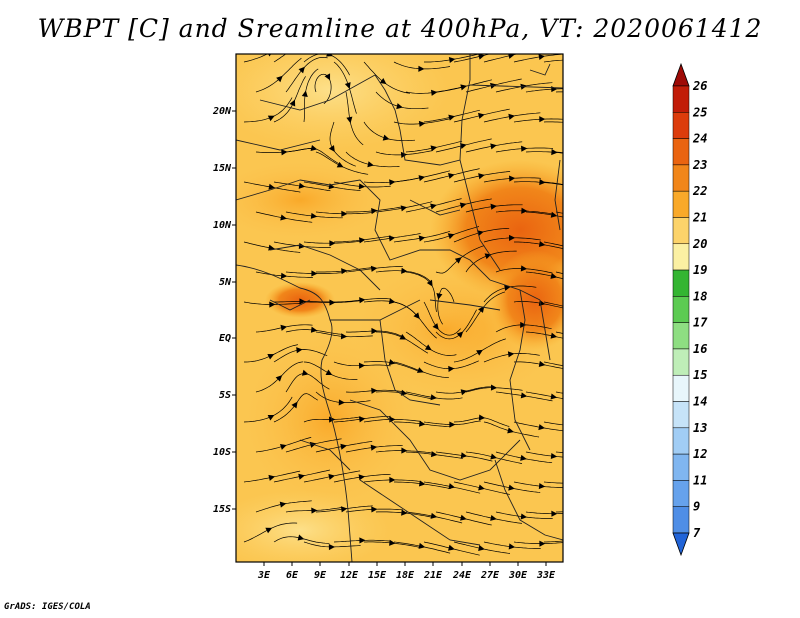  What do you see at coordinates (700, 296) in the screenshot?
I see `colorbar-label: 18` at bounding box center [700, 296].